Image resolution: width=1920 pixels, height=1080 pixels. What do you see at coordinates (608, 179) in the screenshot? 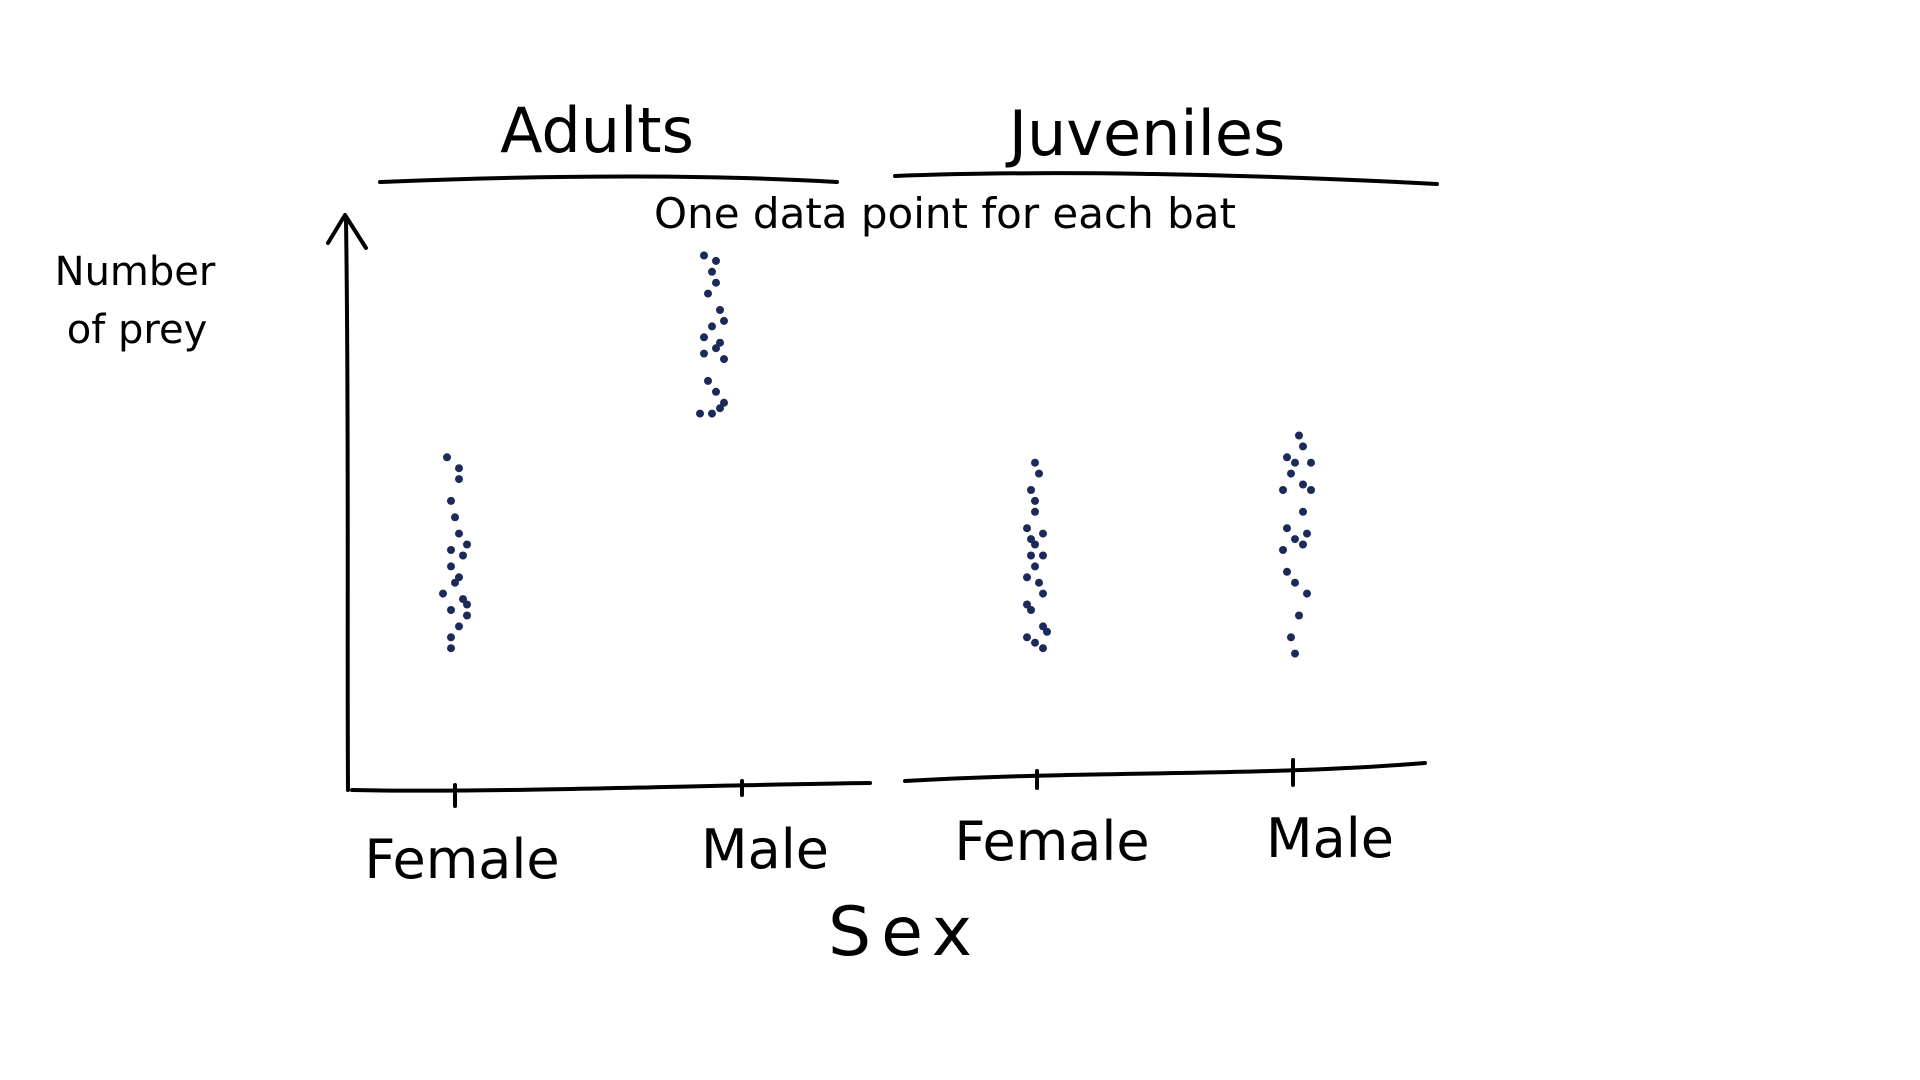
I see `panel-line-adults` at bounding box center [608, 179].